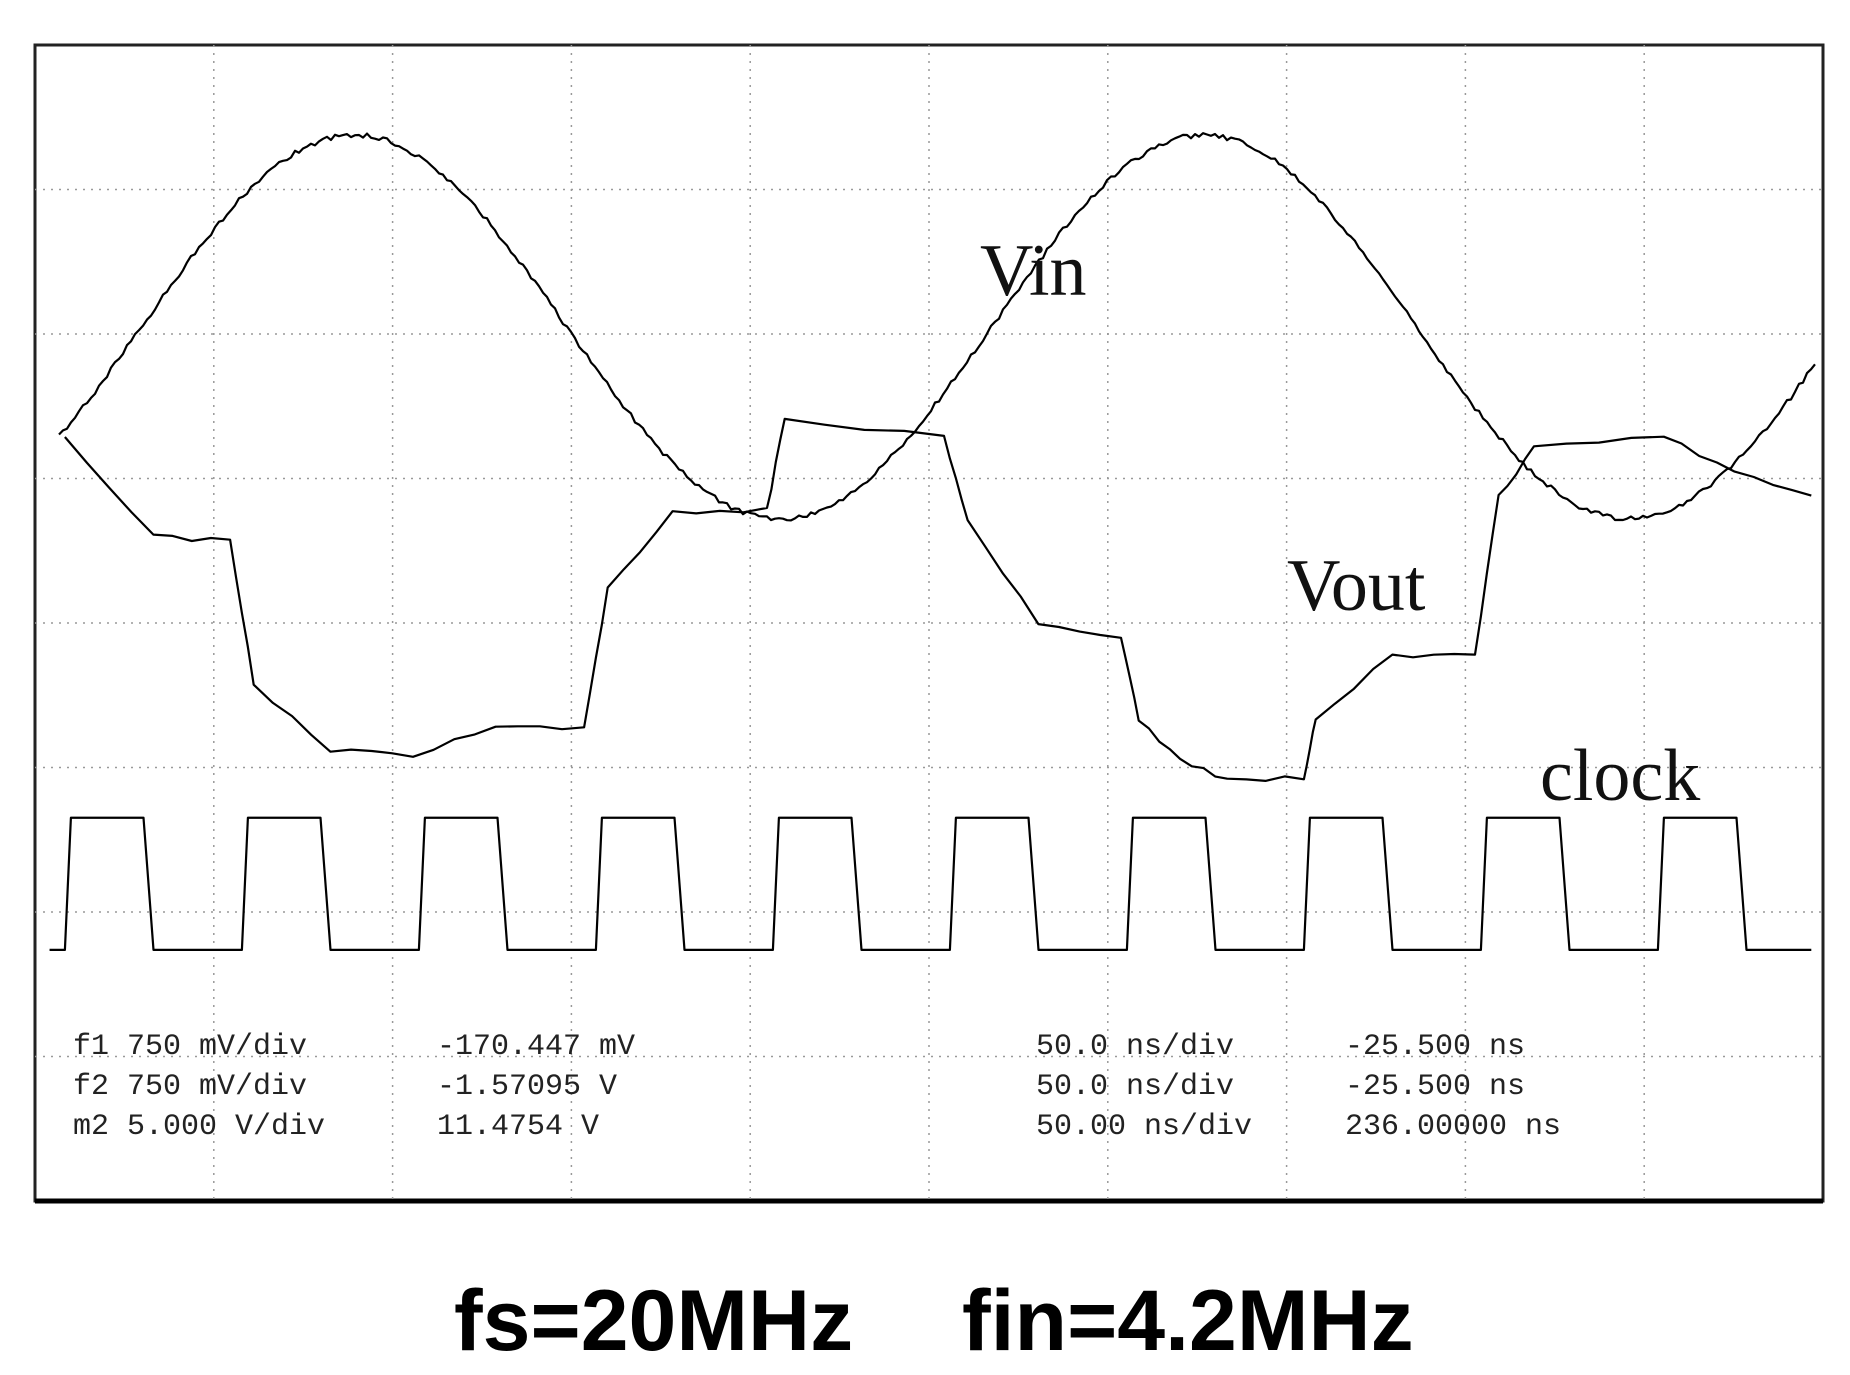 Image resolution: width=1850 pixels, height=1375 pixels. What do you see at coordinates (527, 1087) in the screenshot?
I see `readout-text: -1.57095 V` at bounding box center [527, 1087].